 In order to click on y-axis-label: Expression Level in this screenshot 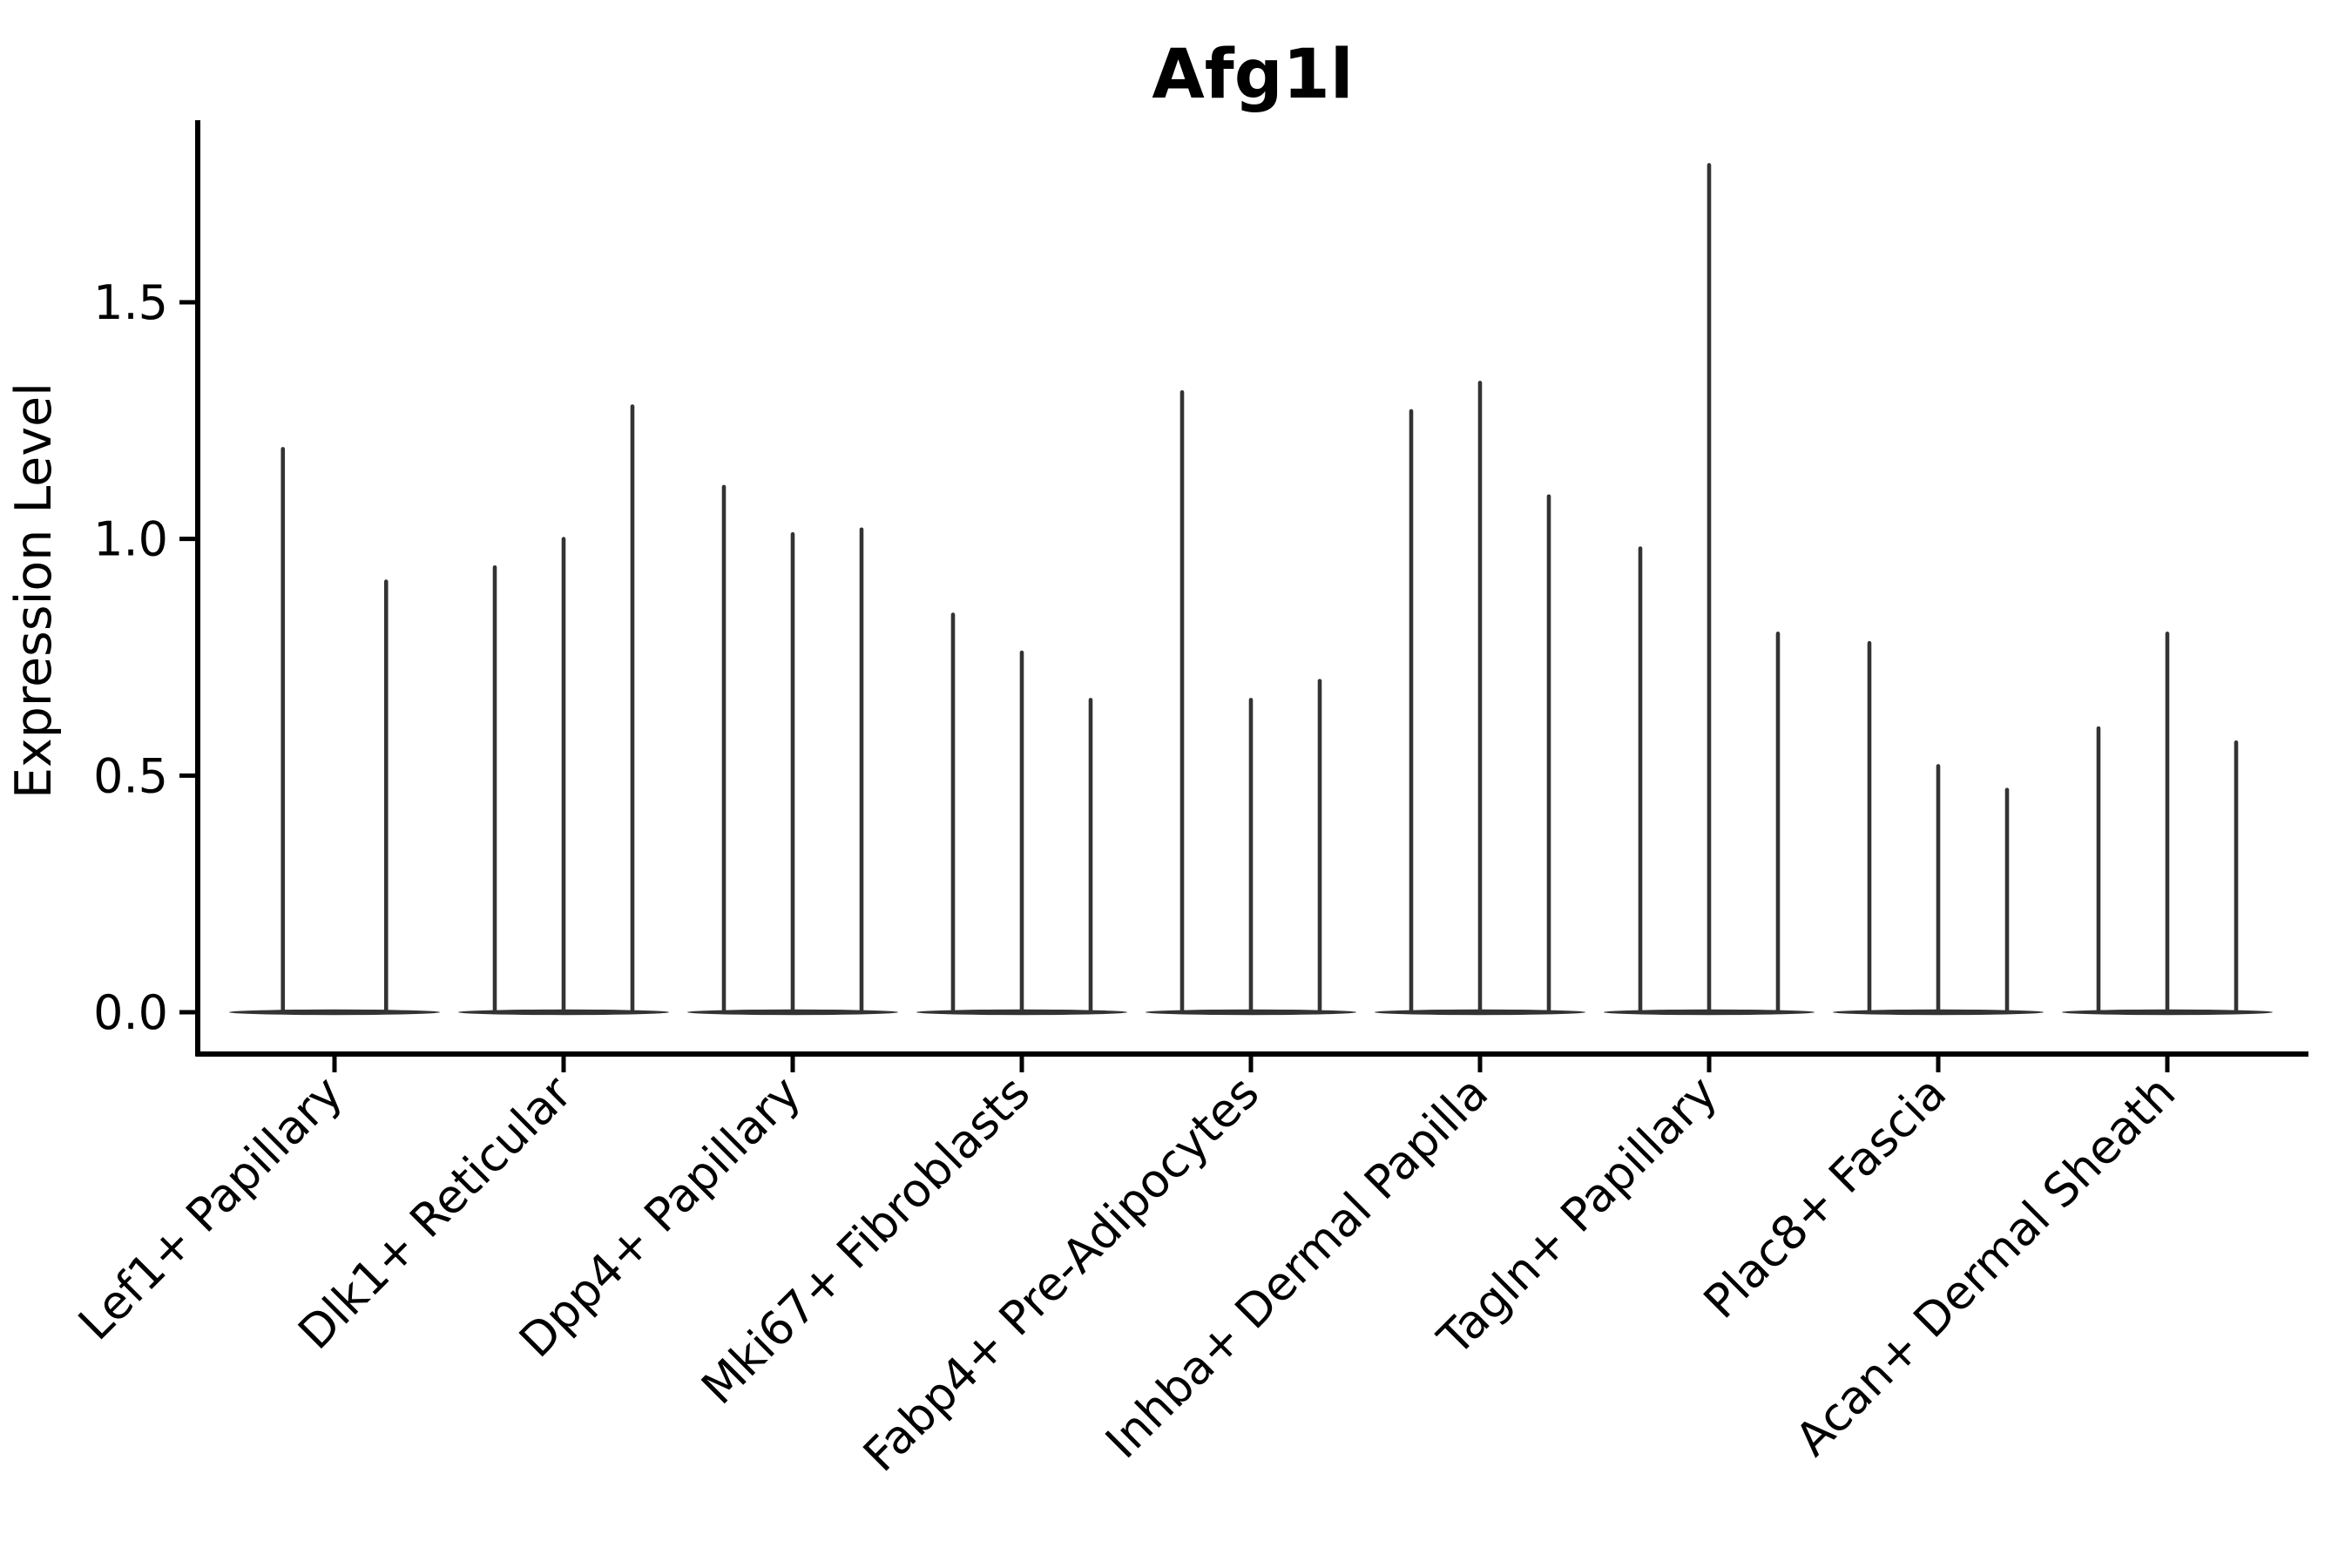, I will do `click(34, 590)`.